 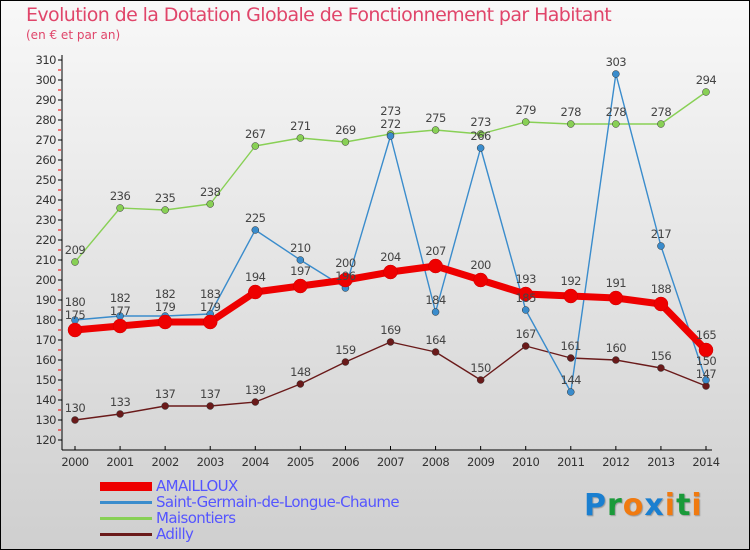 I want to click on data-label: 236, so click(x=120, y=196).